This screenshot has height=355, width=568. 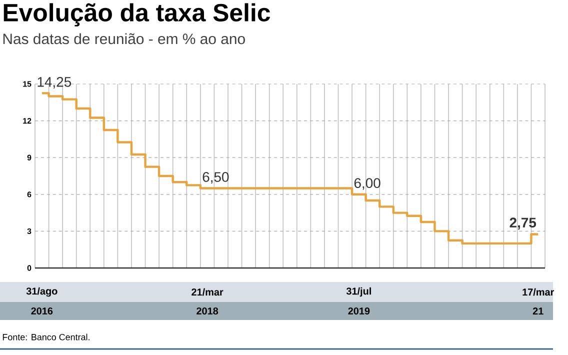 I want to click on text: 2018, so click(x=207, y=311).